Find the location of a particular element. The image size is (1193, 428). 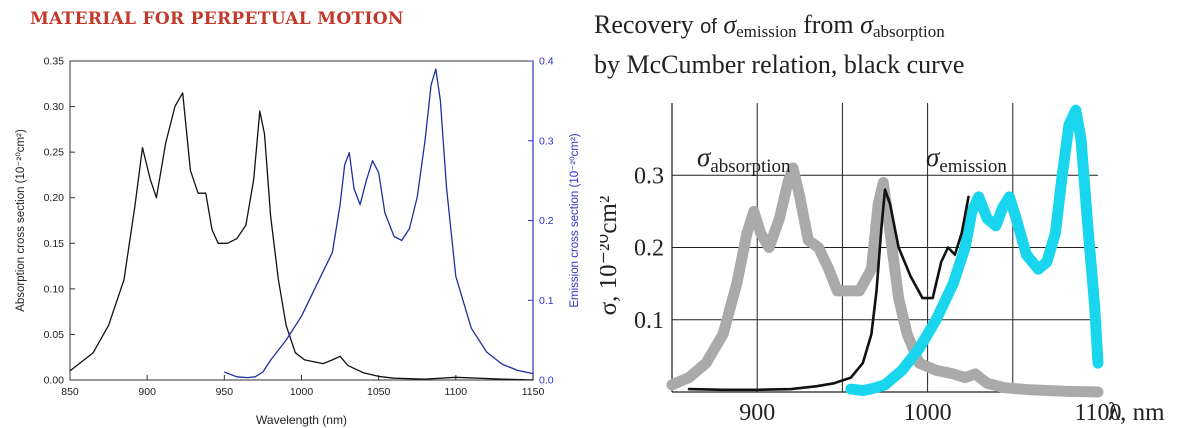

right-title-line2: by McCumber relation, black curve is located at coordinates (779, 64).